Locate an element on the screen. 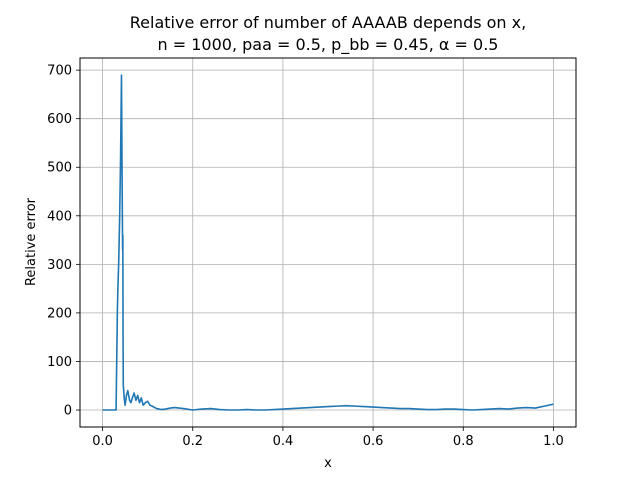  y-tick-label: 200 is located at coordinates (59, 313).